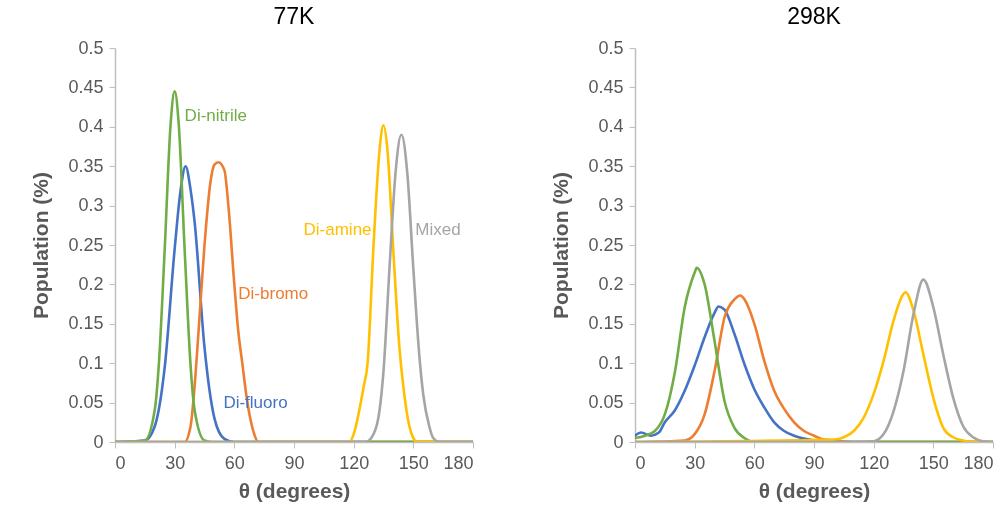 Image resolution: width=1002 pixels, height=530 pixels. Describe the element at coordinates (273, 293) in the screenshot. I see `series-label: Di-bromo` at that location.